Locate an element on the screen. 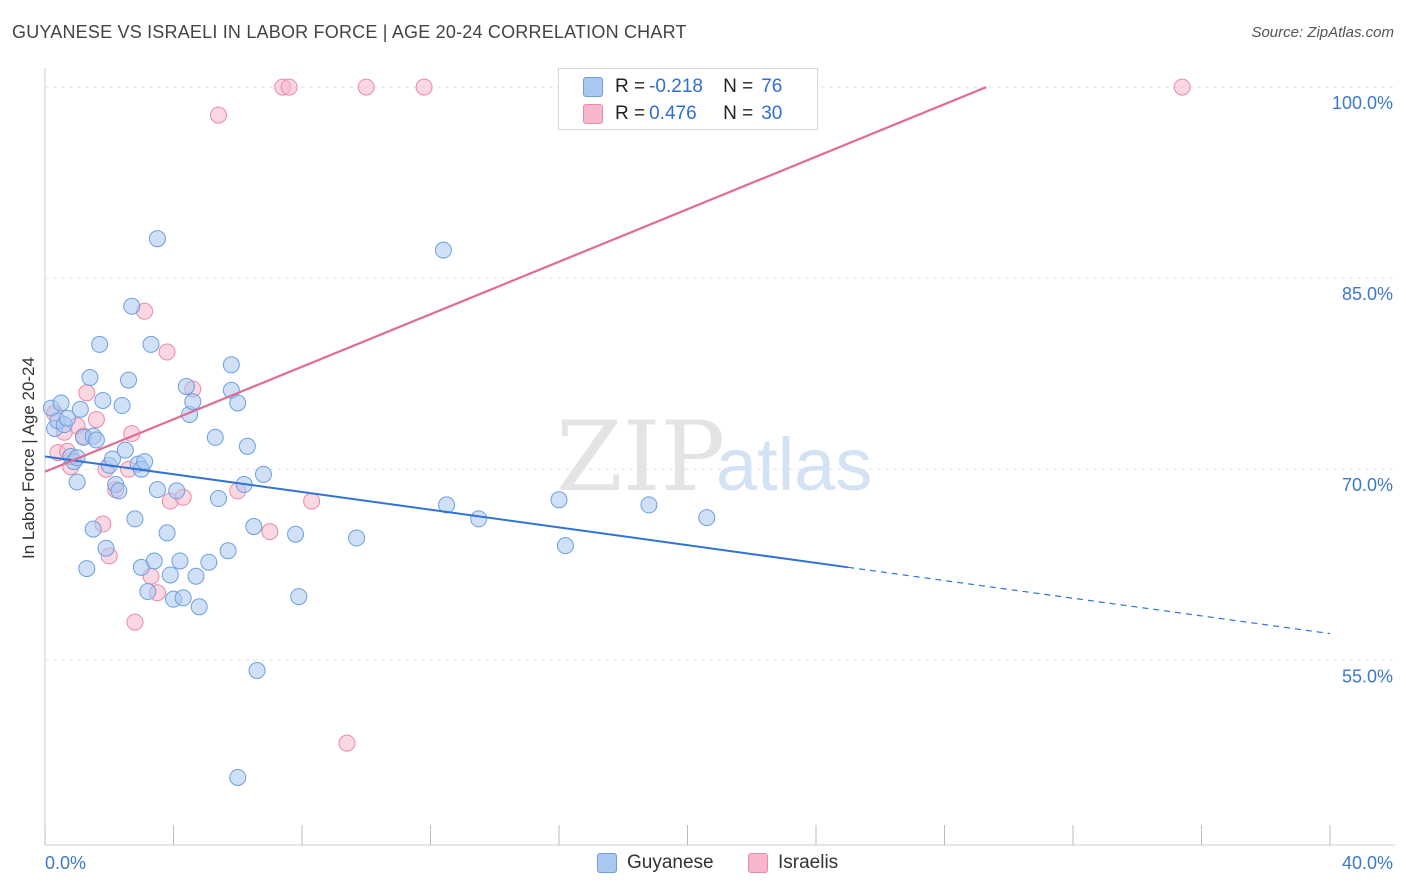 This screenshot has width=1406, height=892. legend-r-value: 0.476 is located at coordinates (673, 113).